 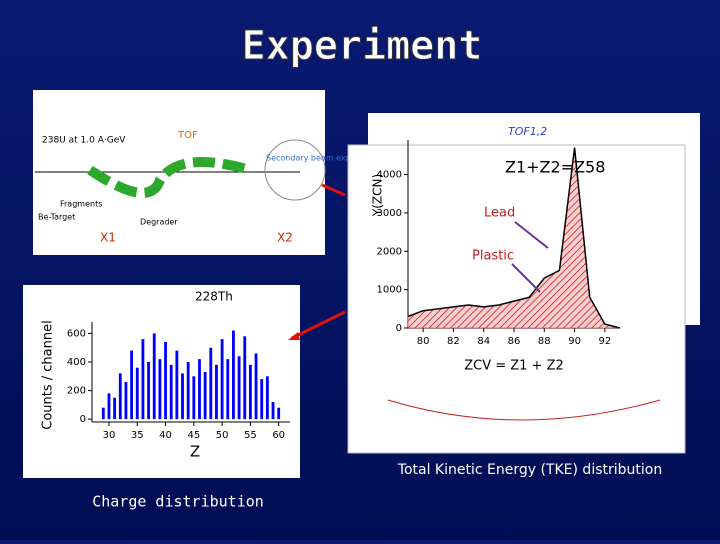 I want to click on caption: Total Kinetic Energy (TKE) distribution, so click(x=529, y=470).